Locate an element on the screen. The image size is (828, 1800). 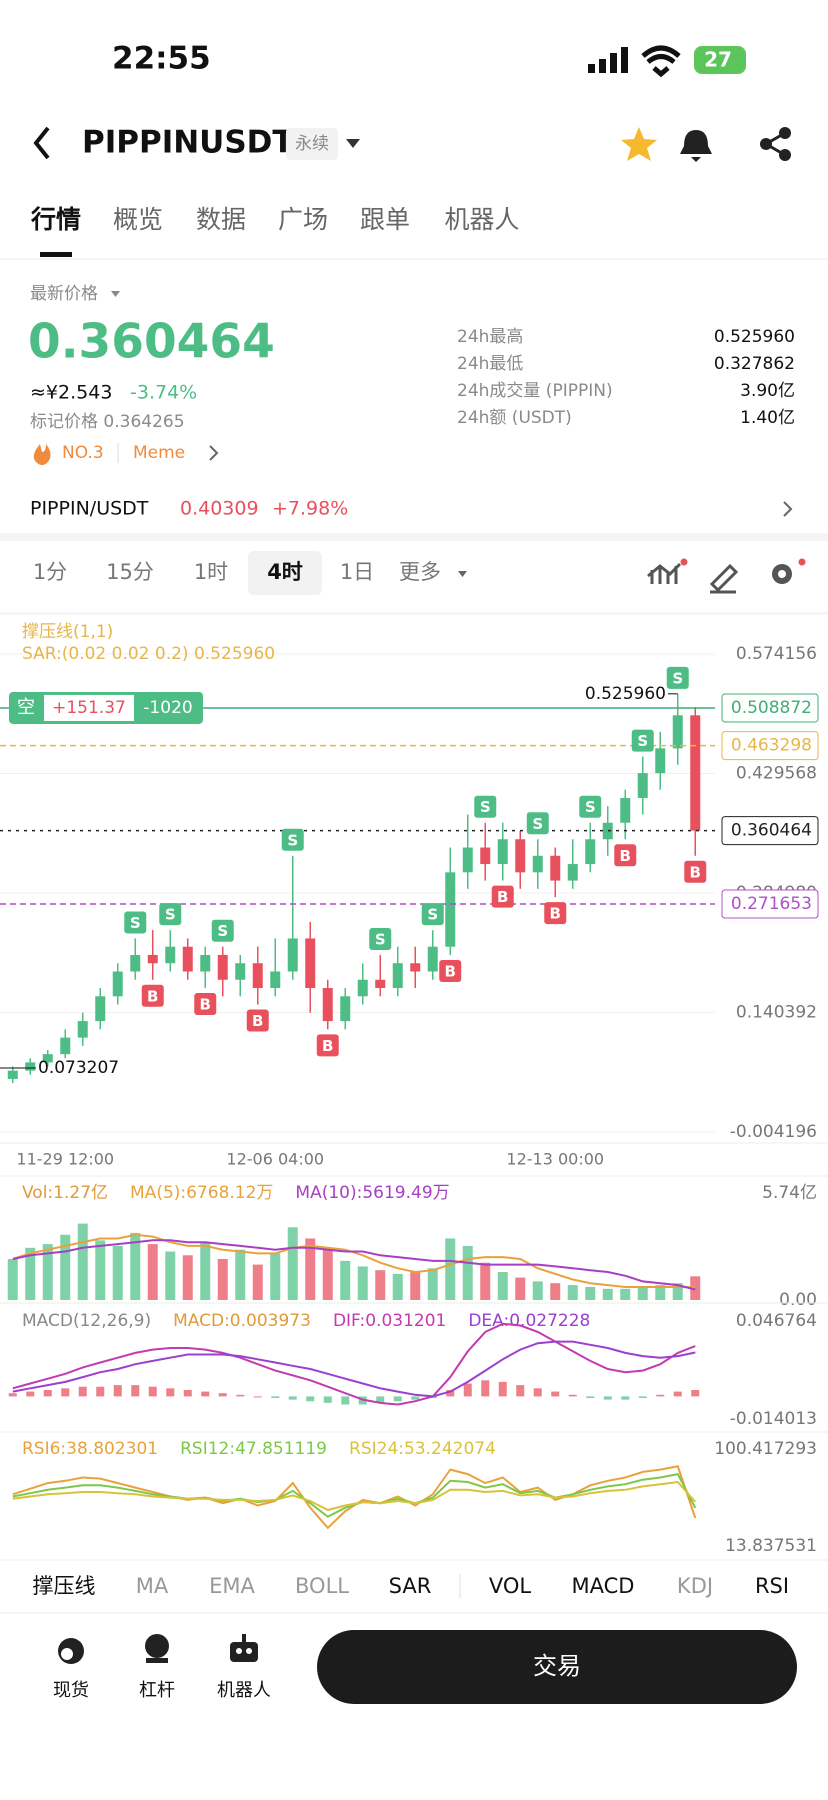
y-tick-label: 0.046764 is located at coordinates (776, 1321).